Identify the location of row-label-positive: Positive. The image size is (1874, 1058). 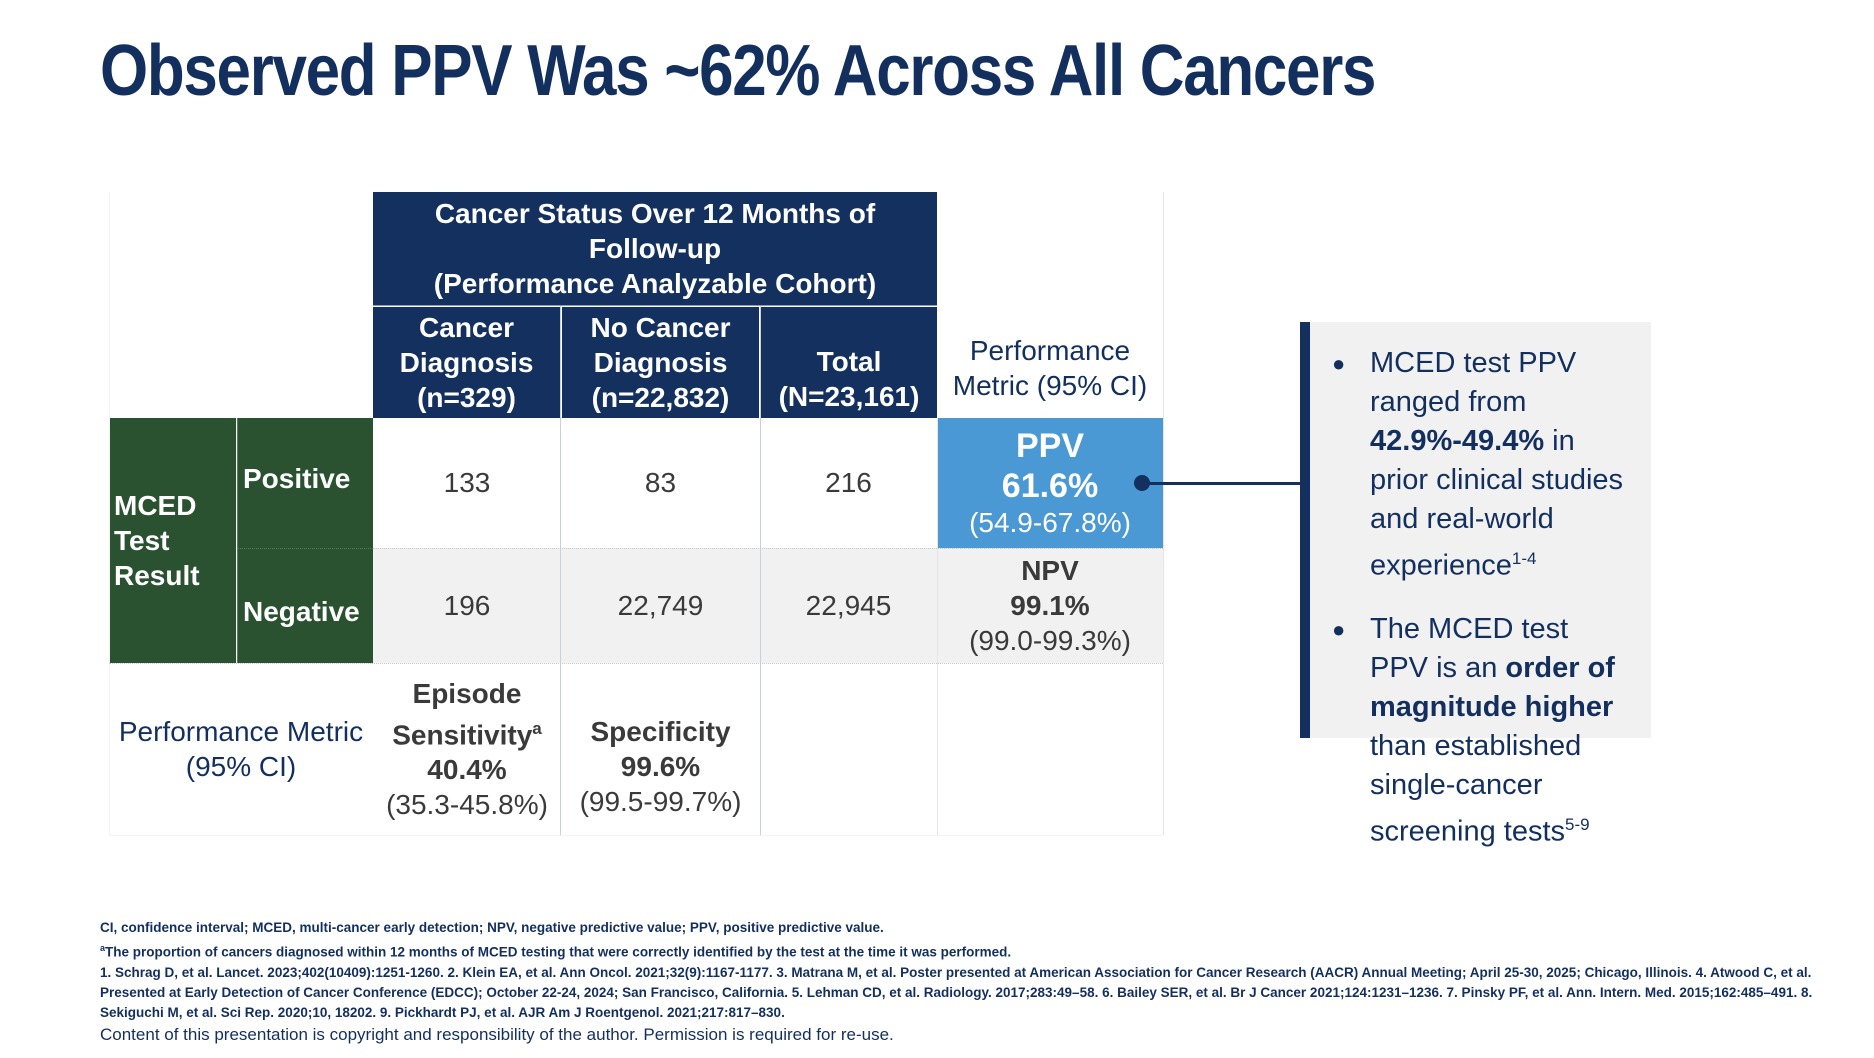
(305, 483).